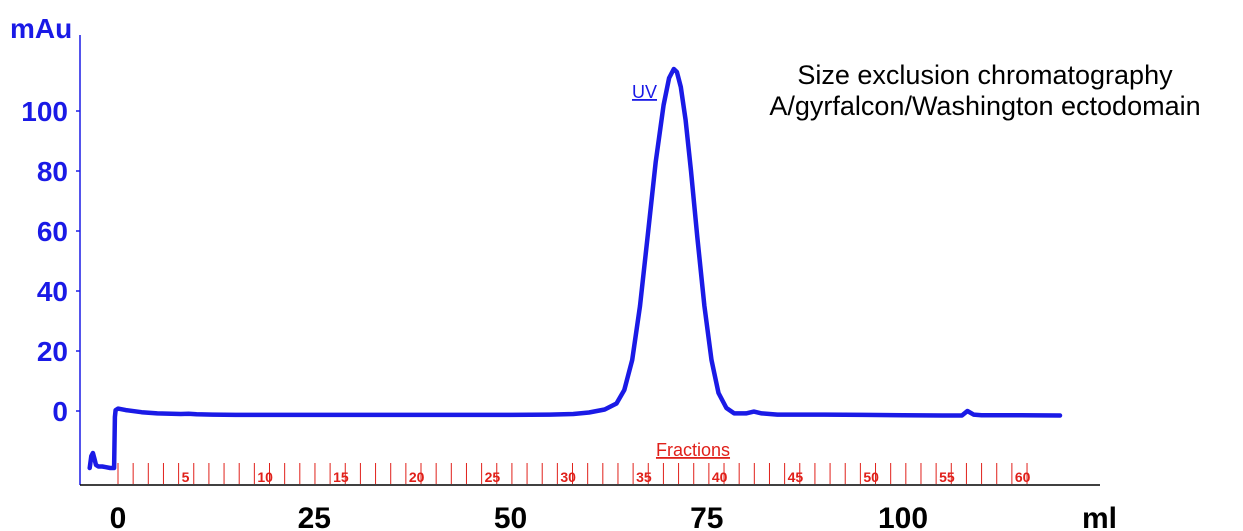 The image size is (1243, 531). What do you see at coordinates (720, 477) in the screenshot?
I see `fraction-number-label: 40` at bounding box center [720, 477].